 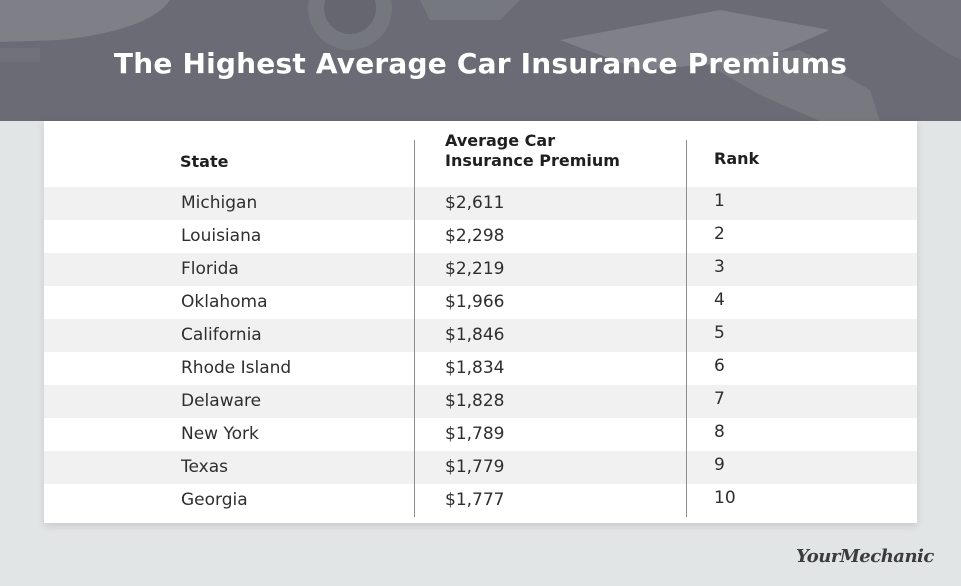 I want to click on table-row: Louisiana $2,298 2, so click(x=480, y=236).